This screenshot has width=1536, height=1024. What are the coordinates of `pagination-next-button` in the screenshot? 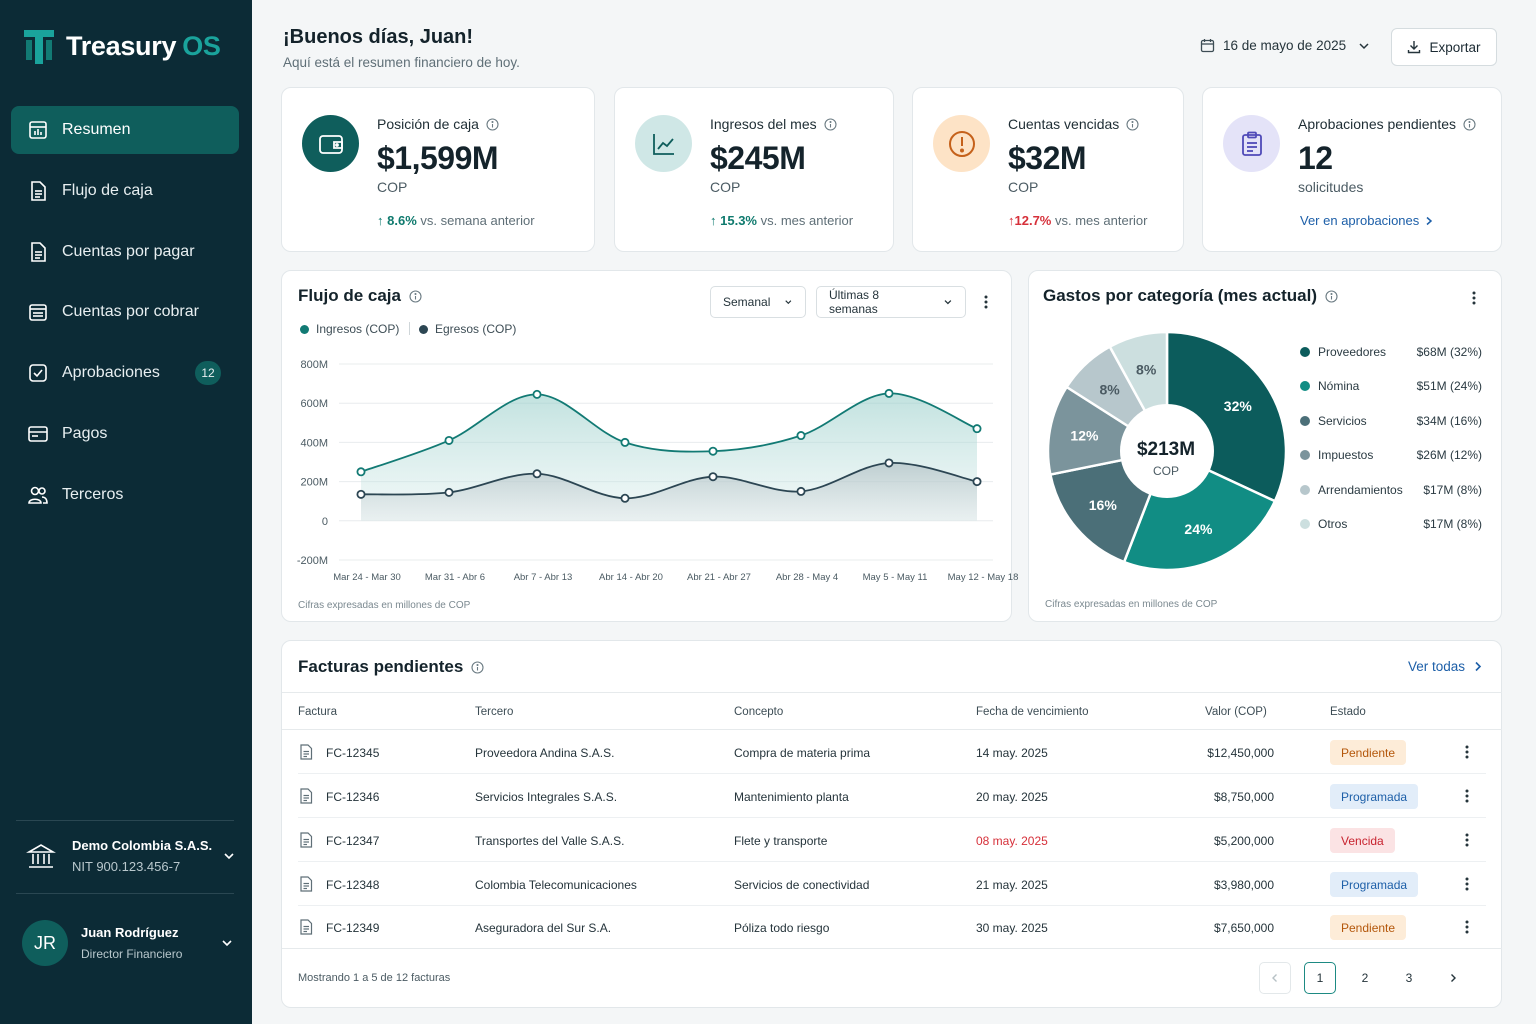 It's located at (1453, 978).